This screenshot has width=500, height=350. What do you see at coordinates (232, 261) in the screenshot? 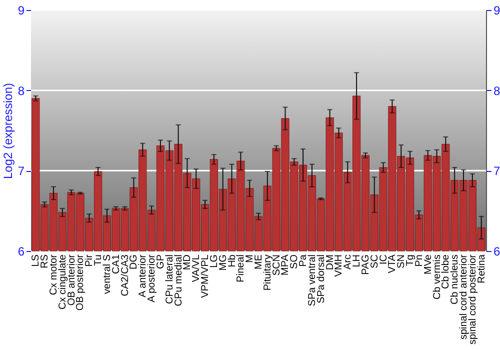
I see `x-tick-label: Hb` at bounding box center [232, 261].